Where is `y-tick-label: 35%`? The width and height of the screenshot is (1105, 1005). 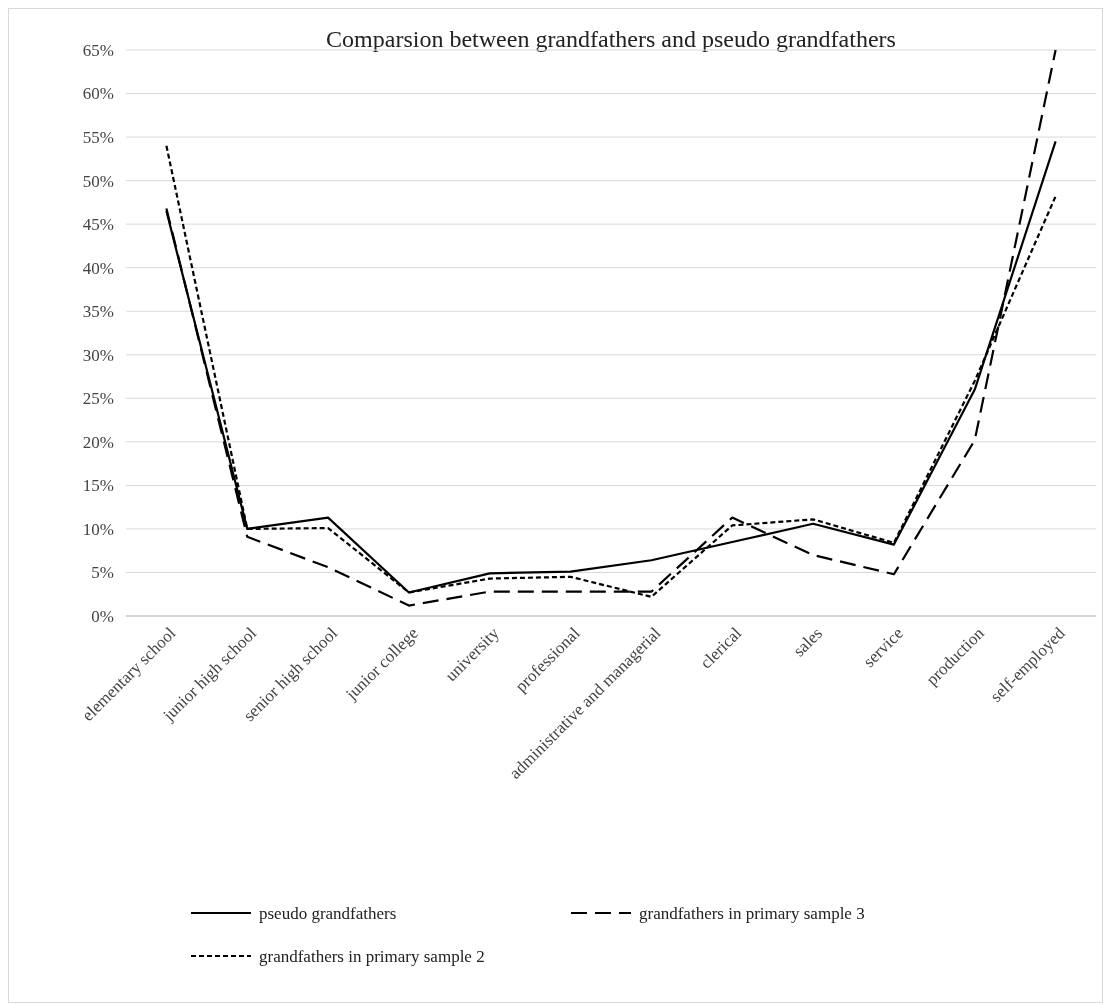
y-tick-label: 35% is located at coordinates (98, 312).